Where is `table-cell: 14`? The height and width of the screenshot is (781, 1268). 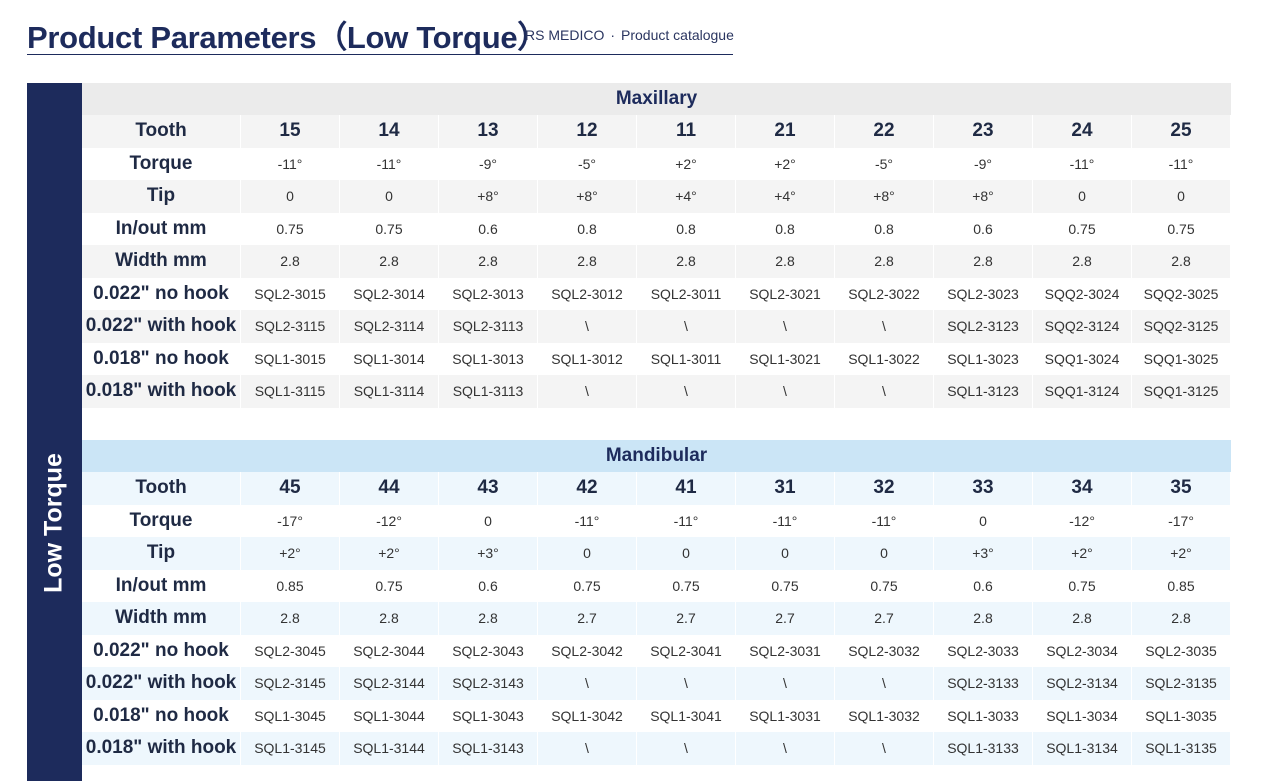 table-cell: 14 is located at coordinates (389, 131).